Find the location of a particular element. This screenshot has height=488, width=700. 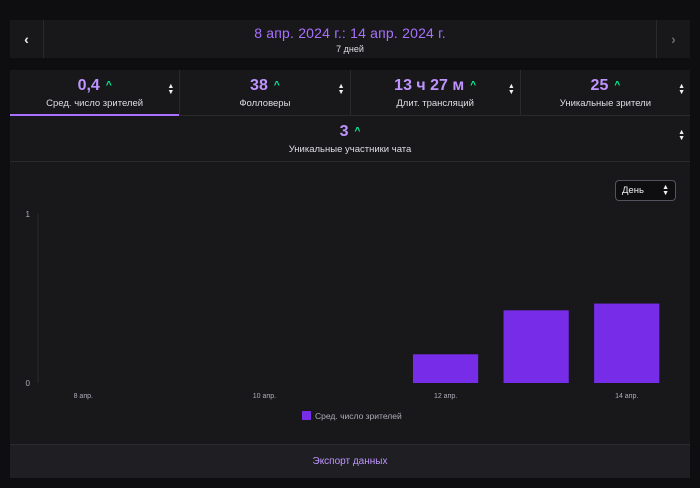

chevron-right-icon: › is located at coordinates (673, 39).